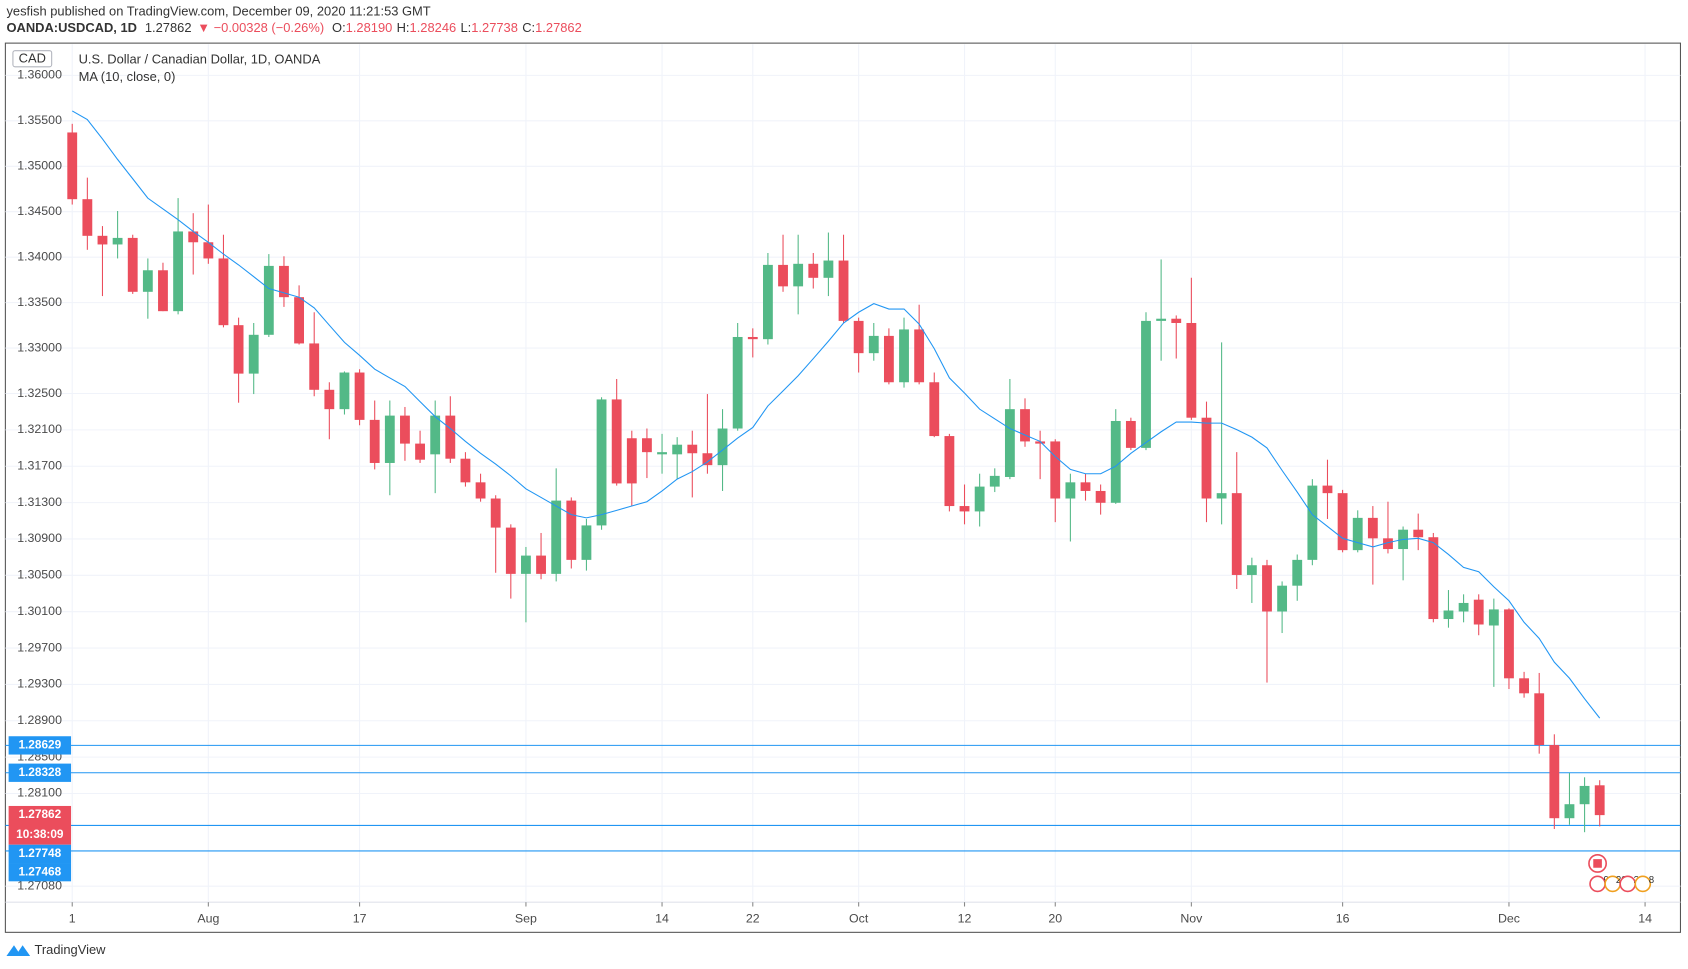  I want to click on currency: CAD, so click(32, 58).